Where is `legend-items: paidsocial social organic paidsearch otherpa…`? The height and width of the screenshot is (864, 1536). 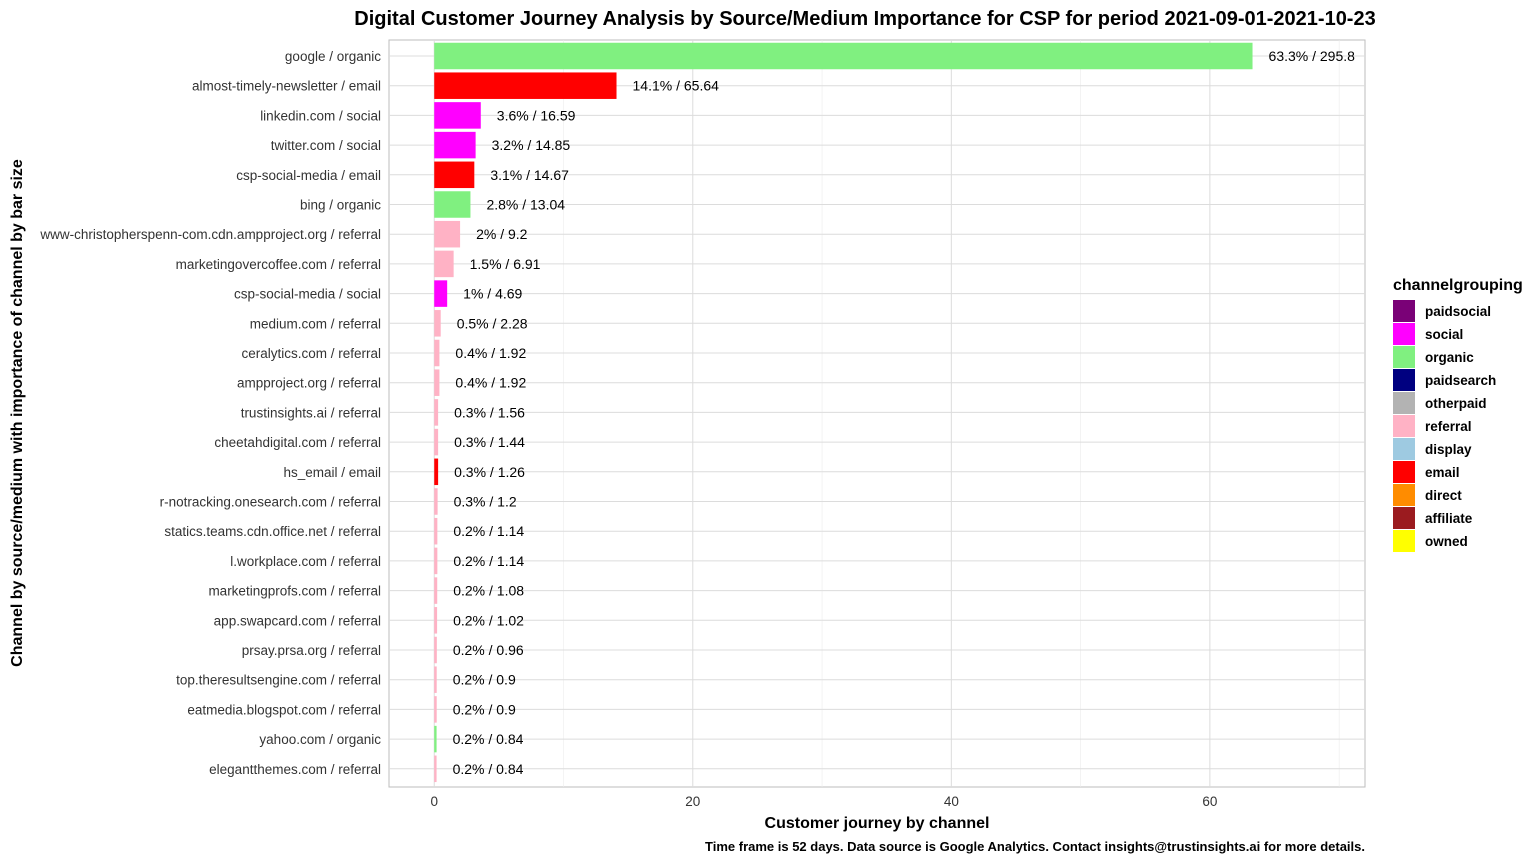 legend-items: paidsocial social organic paidsearch otherpa… is located at coordinates (1444, 426).